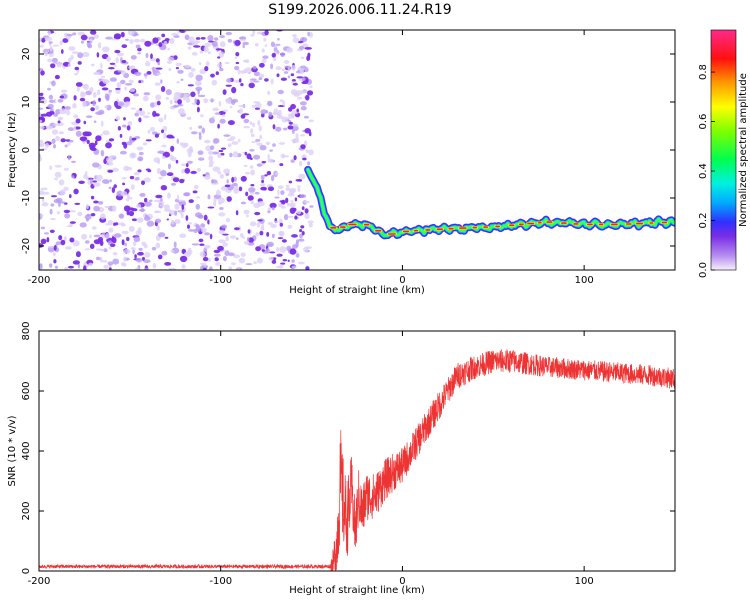 The height and width of the screenshot is (600, 750). I want to click on spectrogram-xtick-label: 0, so click(402, 280).